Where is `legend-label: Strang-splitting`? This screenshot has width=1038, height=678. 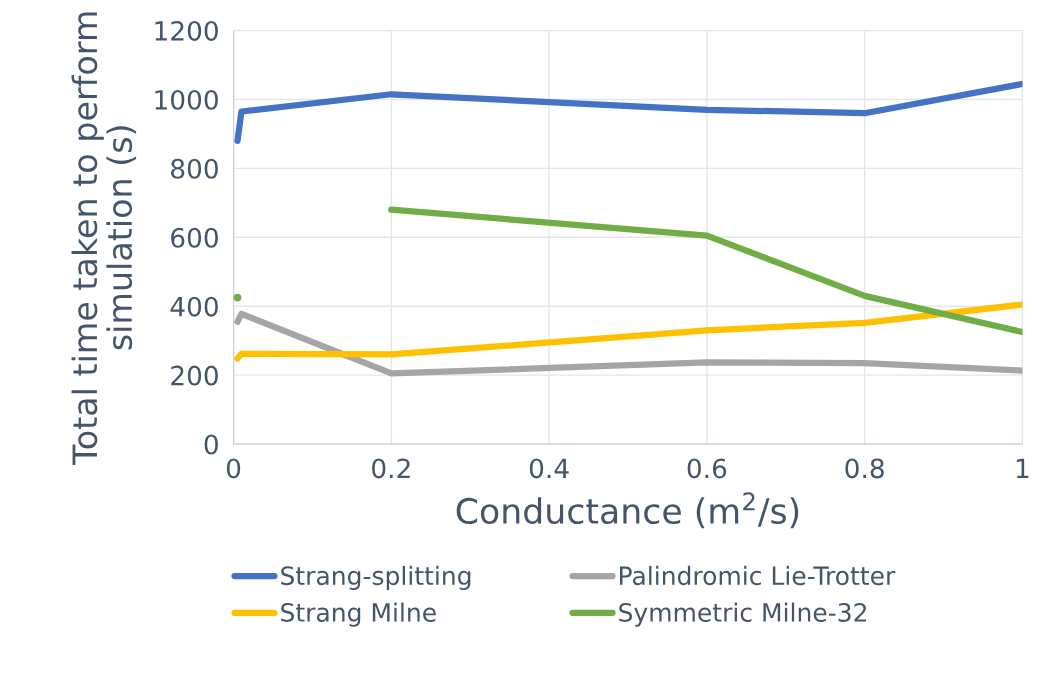 legend-label: Strang-splitting is located at coordinates (376, 578).